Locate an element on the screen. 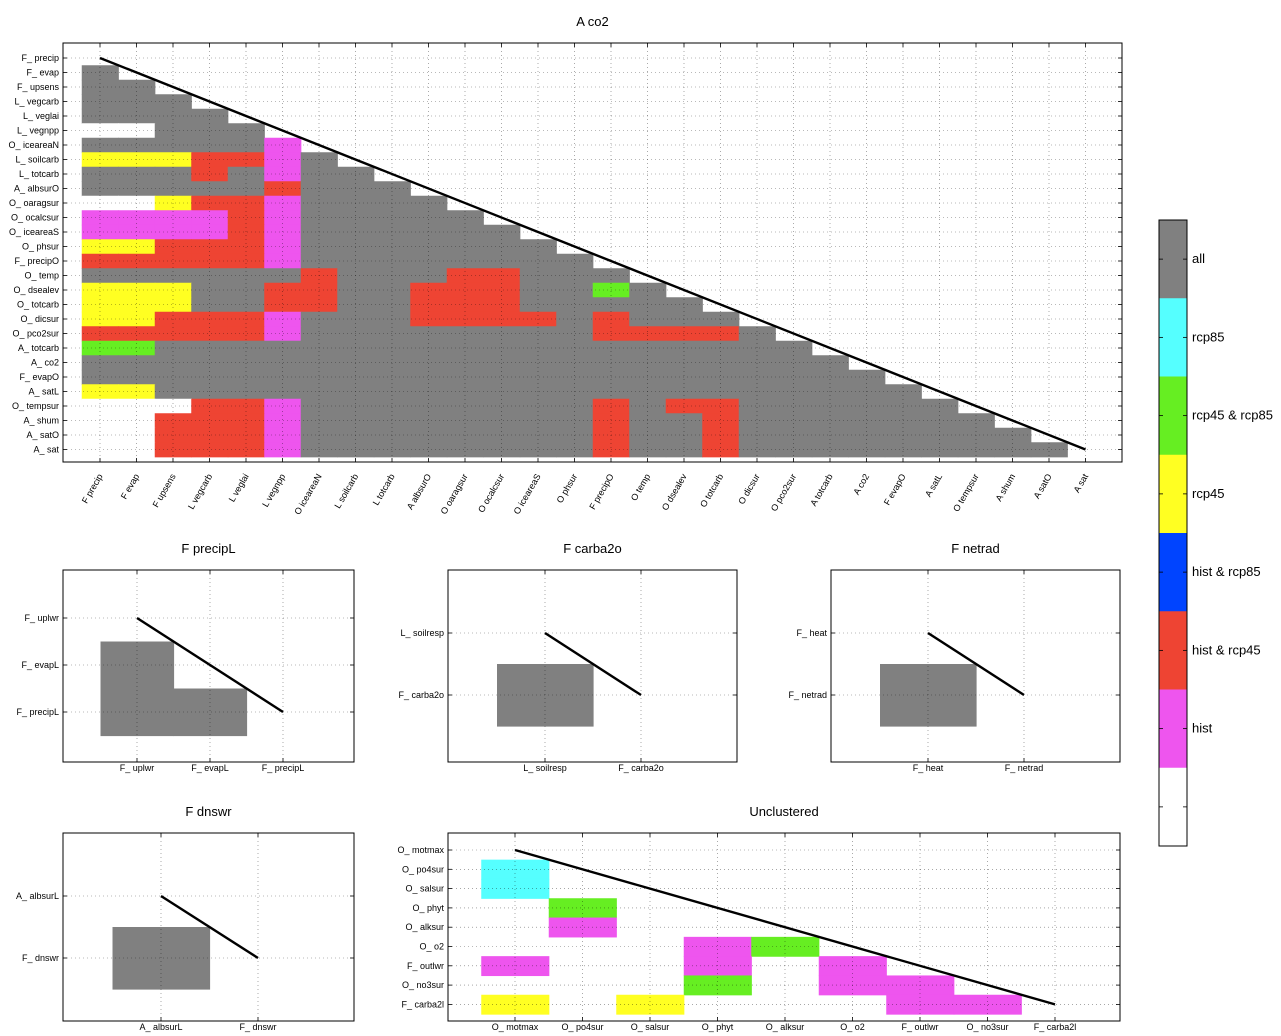 This screenshot has height=1036, width=1281. y-tick-label: F_ outlwr is located at coordinates (425, 966).